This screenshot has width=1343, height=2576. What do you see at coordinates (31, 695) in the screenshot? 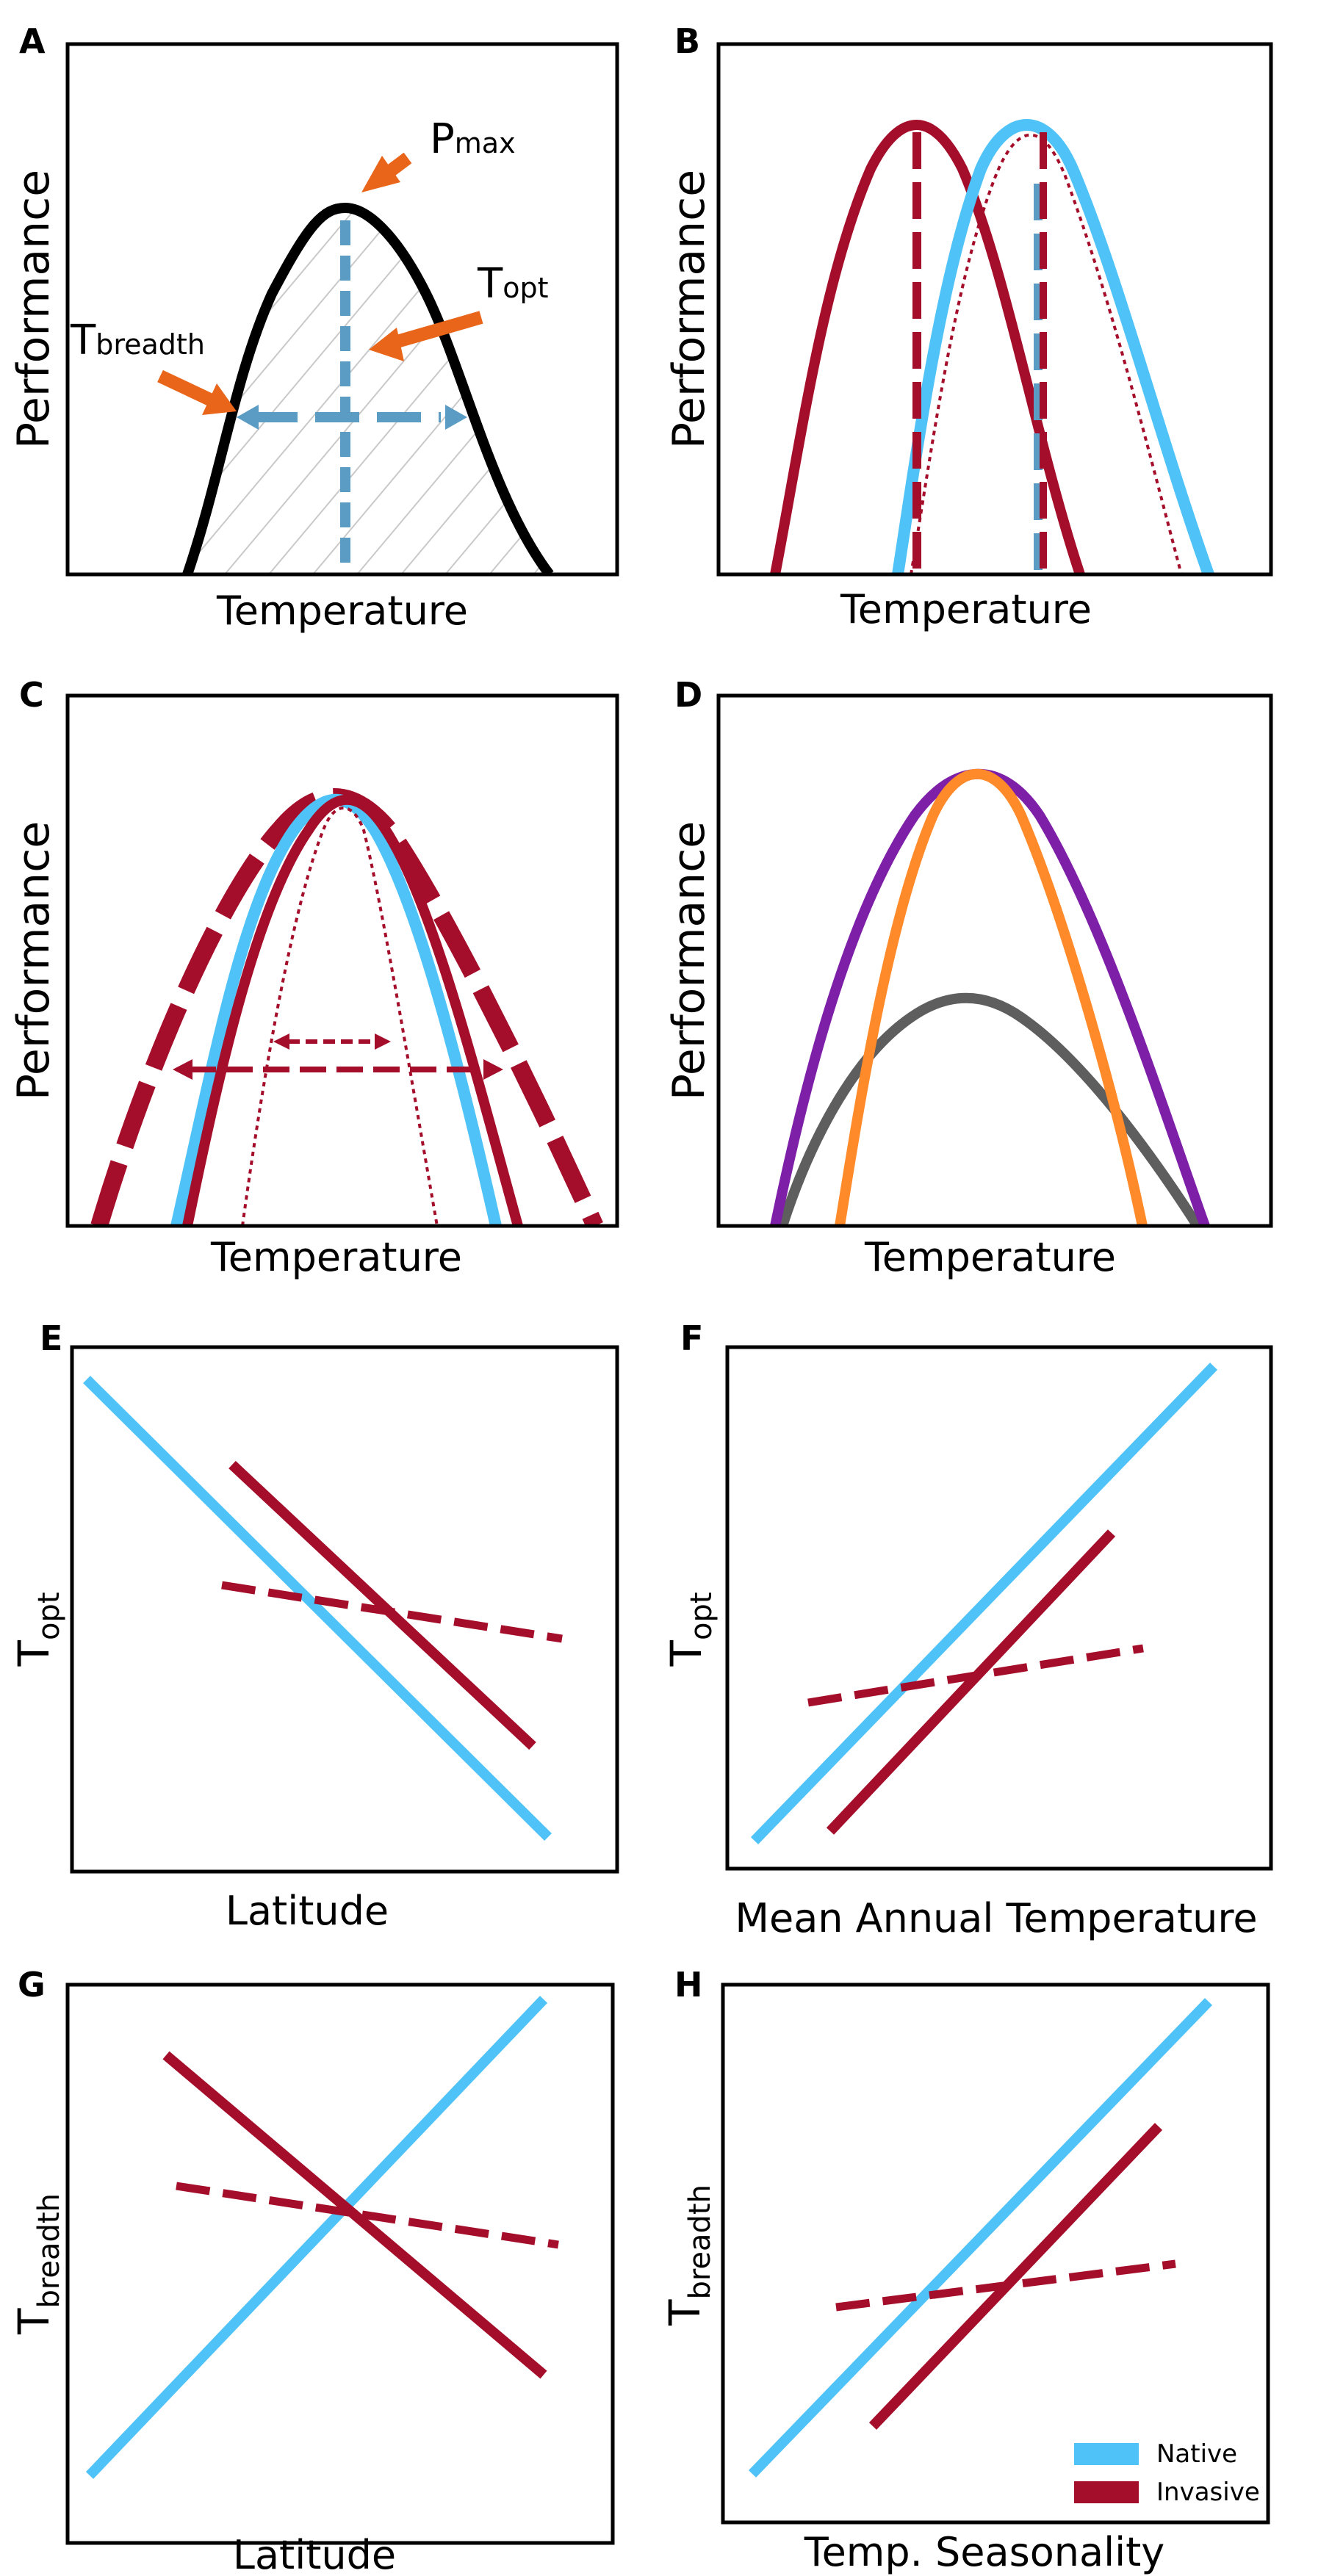
I see `panel-letter-c: C` at bounding box center [31, 695].